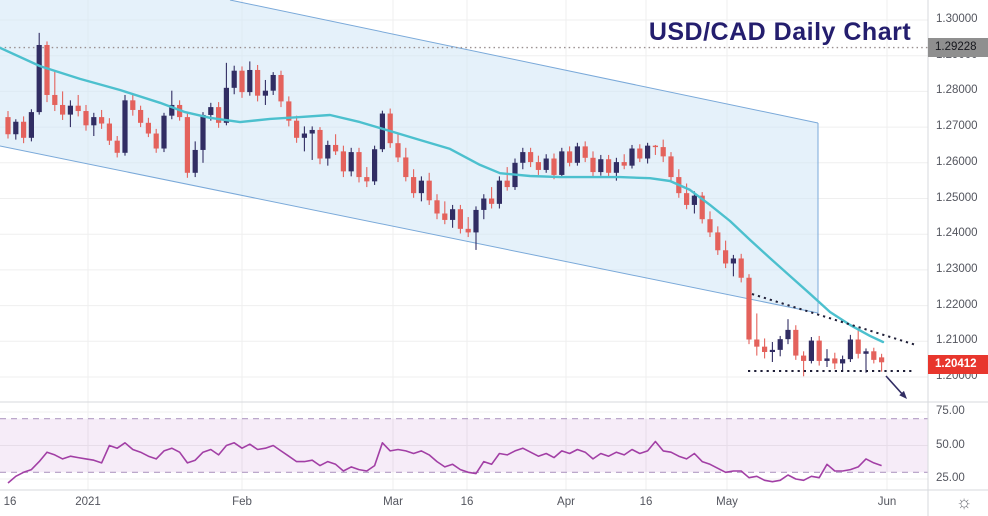  Describe the element at coordinates (964, 502) in the screenshot. I see `theme-sun-icon: ☼` at that location.